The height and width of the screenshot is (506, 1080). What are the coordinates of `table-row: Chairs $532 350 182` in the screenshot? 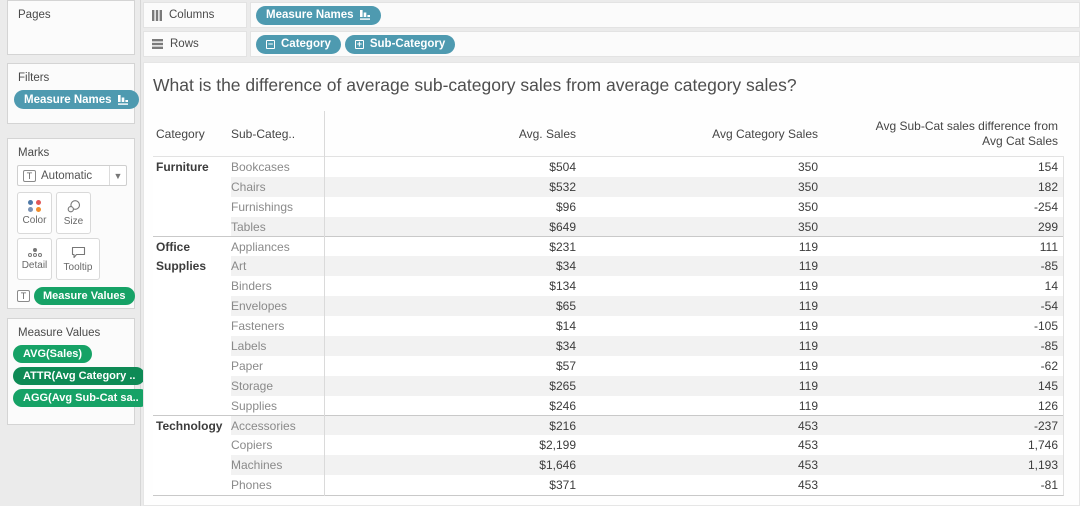 It's located at (608, 187).